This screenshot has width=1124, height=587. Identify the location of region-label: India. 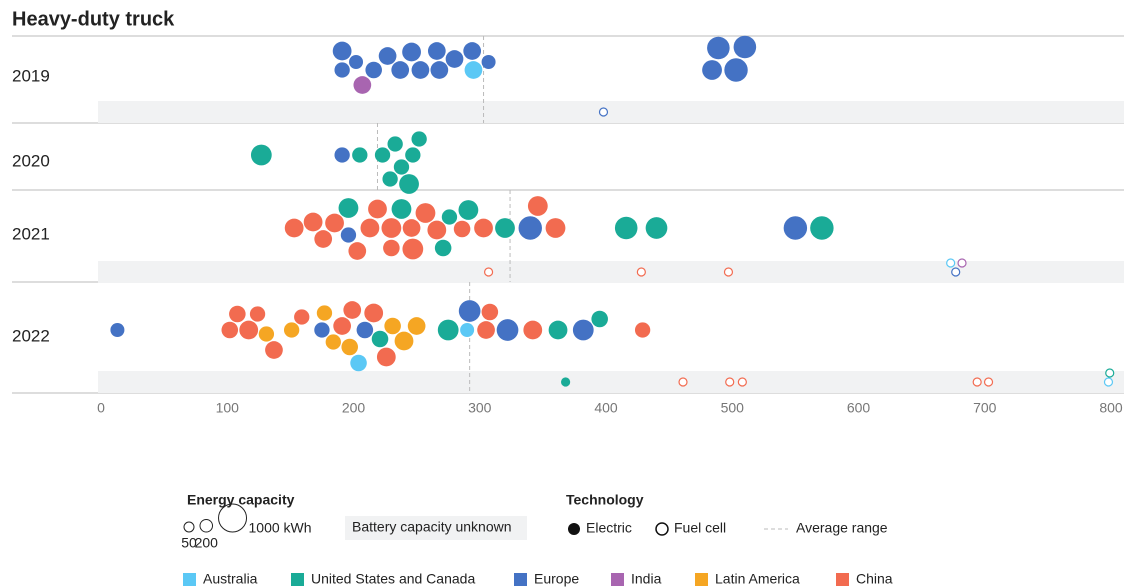
(646, 579).